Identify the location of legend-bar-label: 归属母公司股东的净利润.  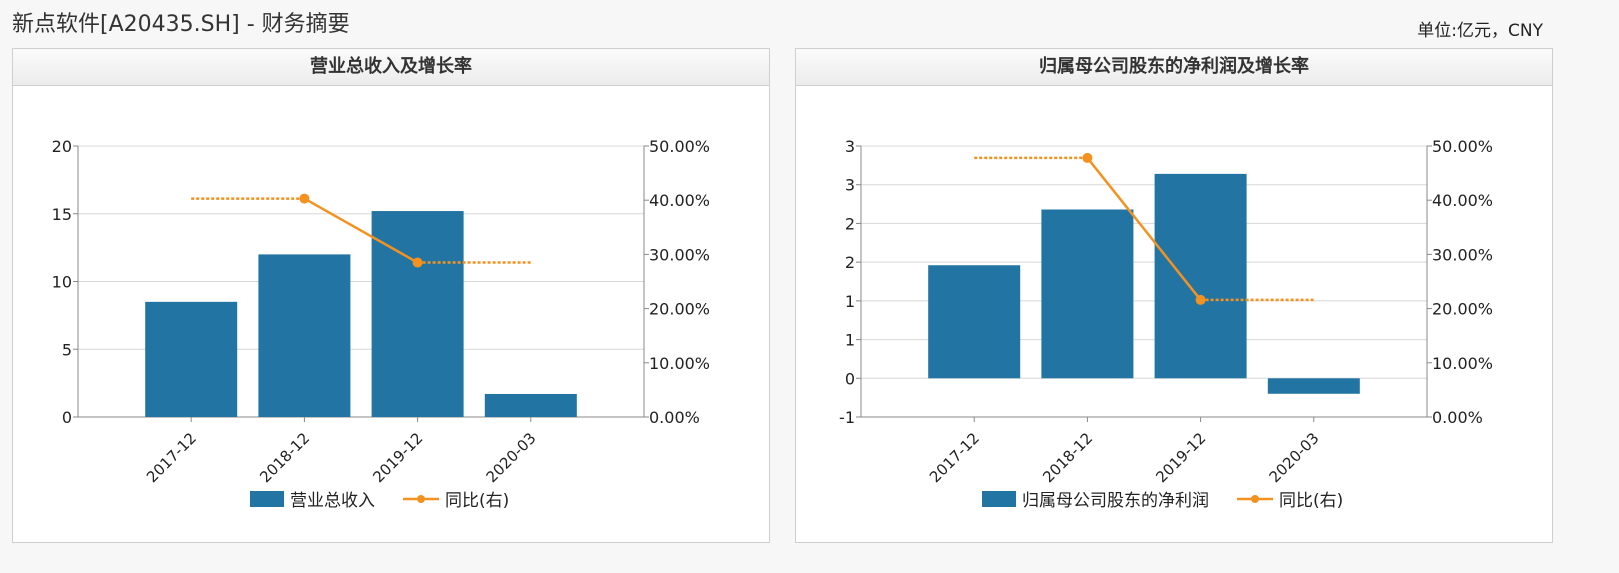
(1115, 501).